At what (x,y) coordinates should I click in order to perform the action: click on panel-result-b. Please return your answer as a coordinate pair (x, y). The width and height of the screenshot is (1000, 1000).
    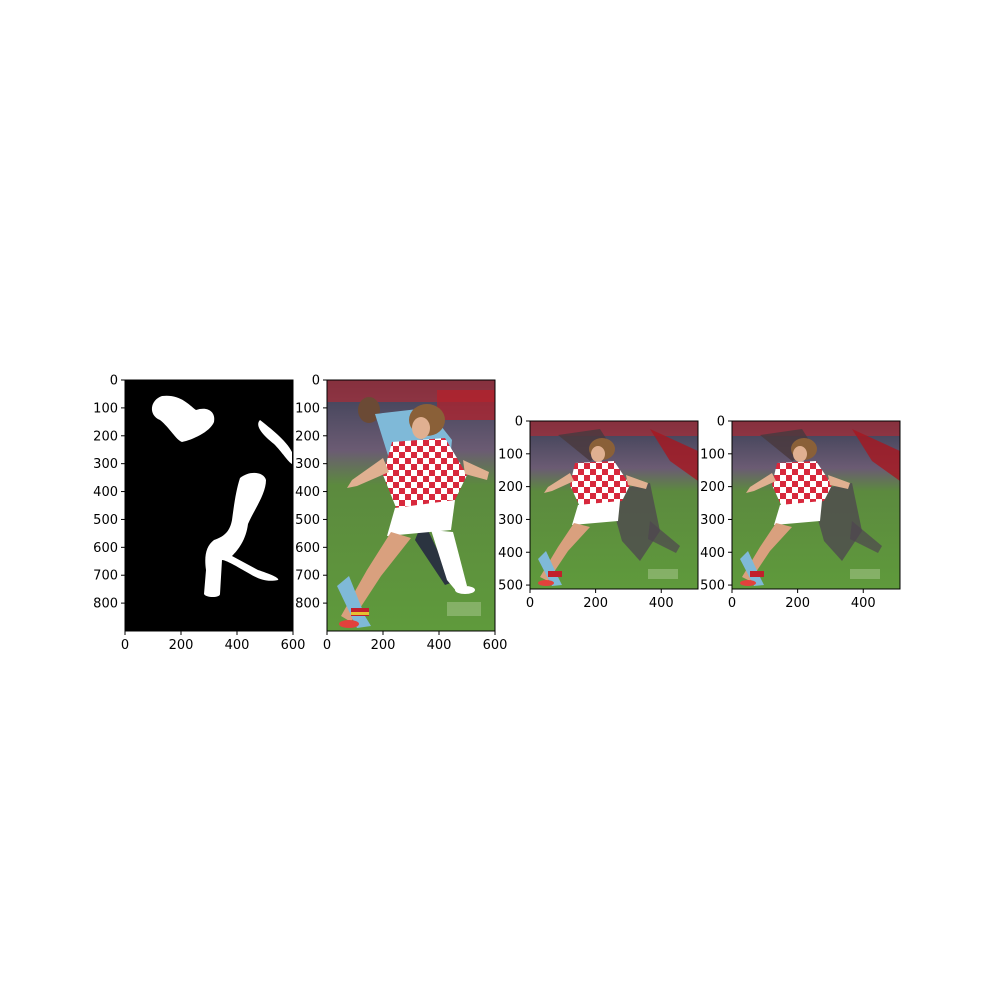
    Looking at the image, I should click on (816, 505).